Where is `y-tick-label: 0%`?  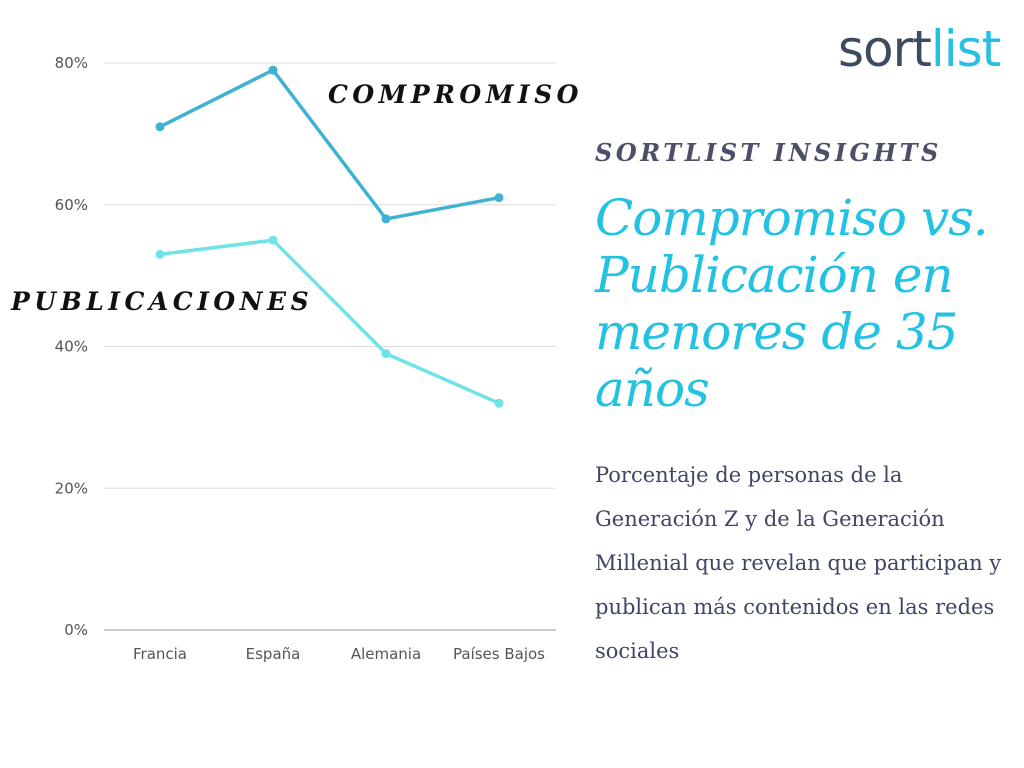 y-tick-label: 0% is located at coordinates (76, 630).